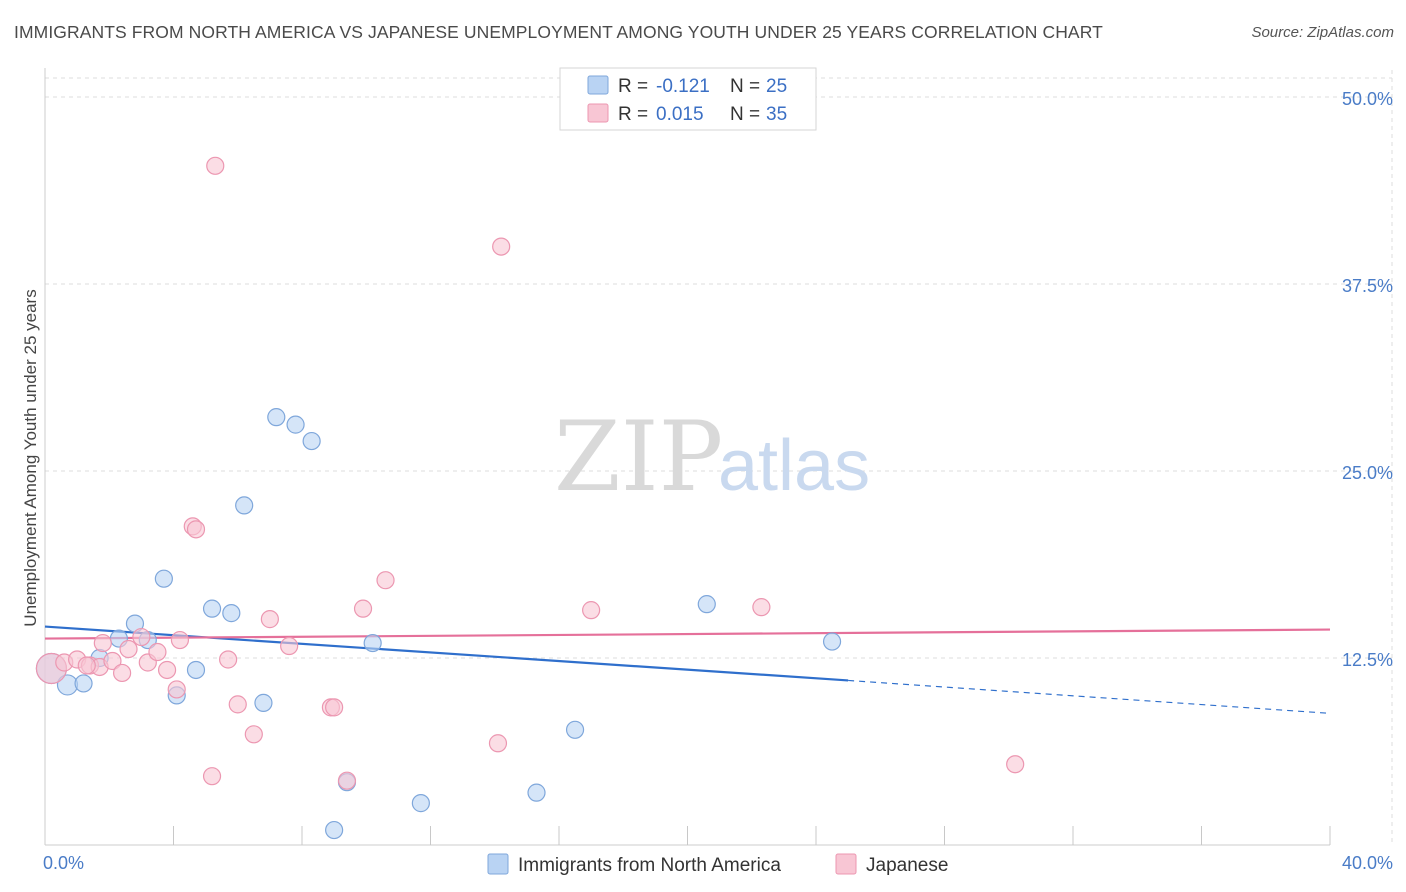 This screenshot has width=1406, height=892. I want to click on legend-swatch-blue, so click(598, 85).